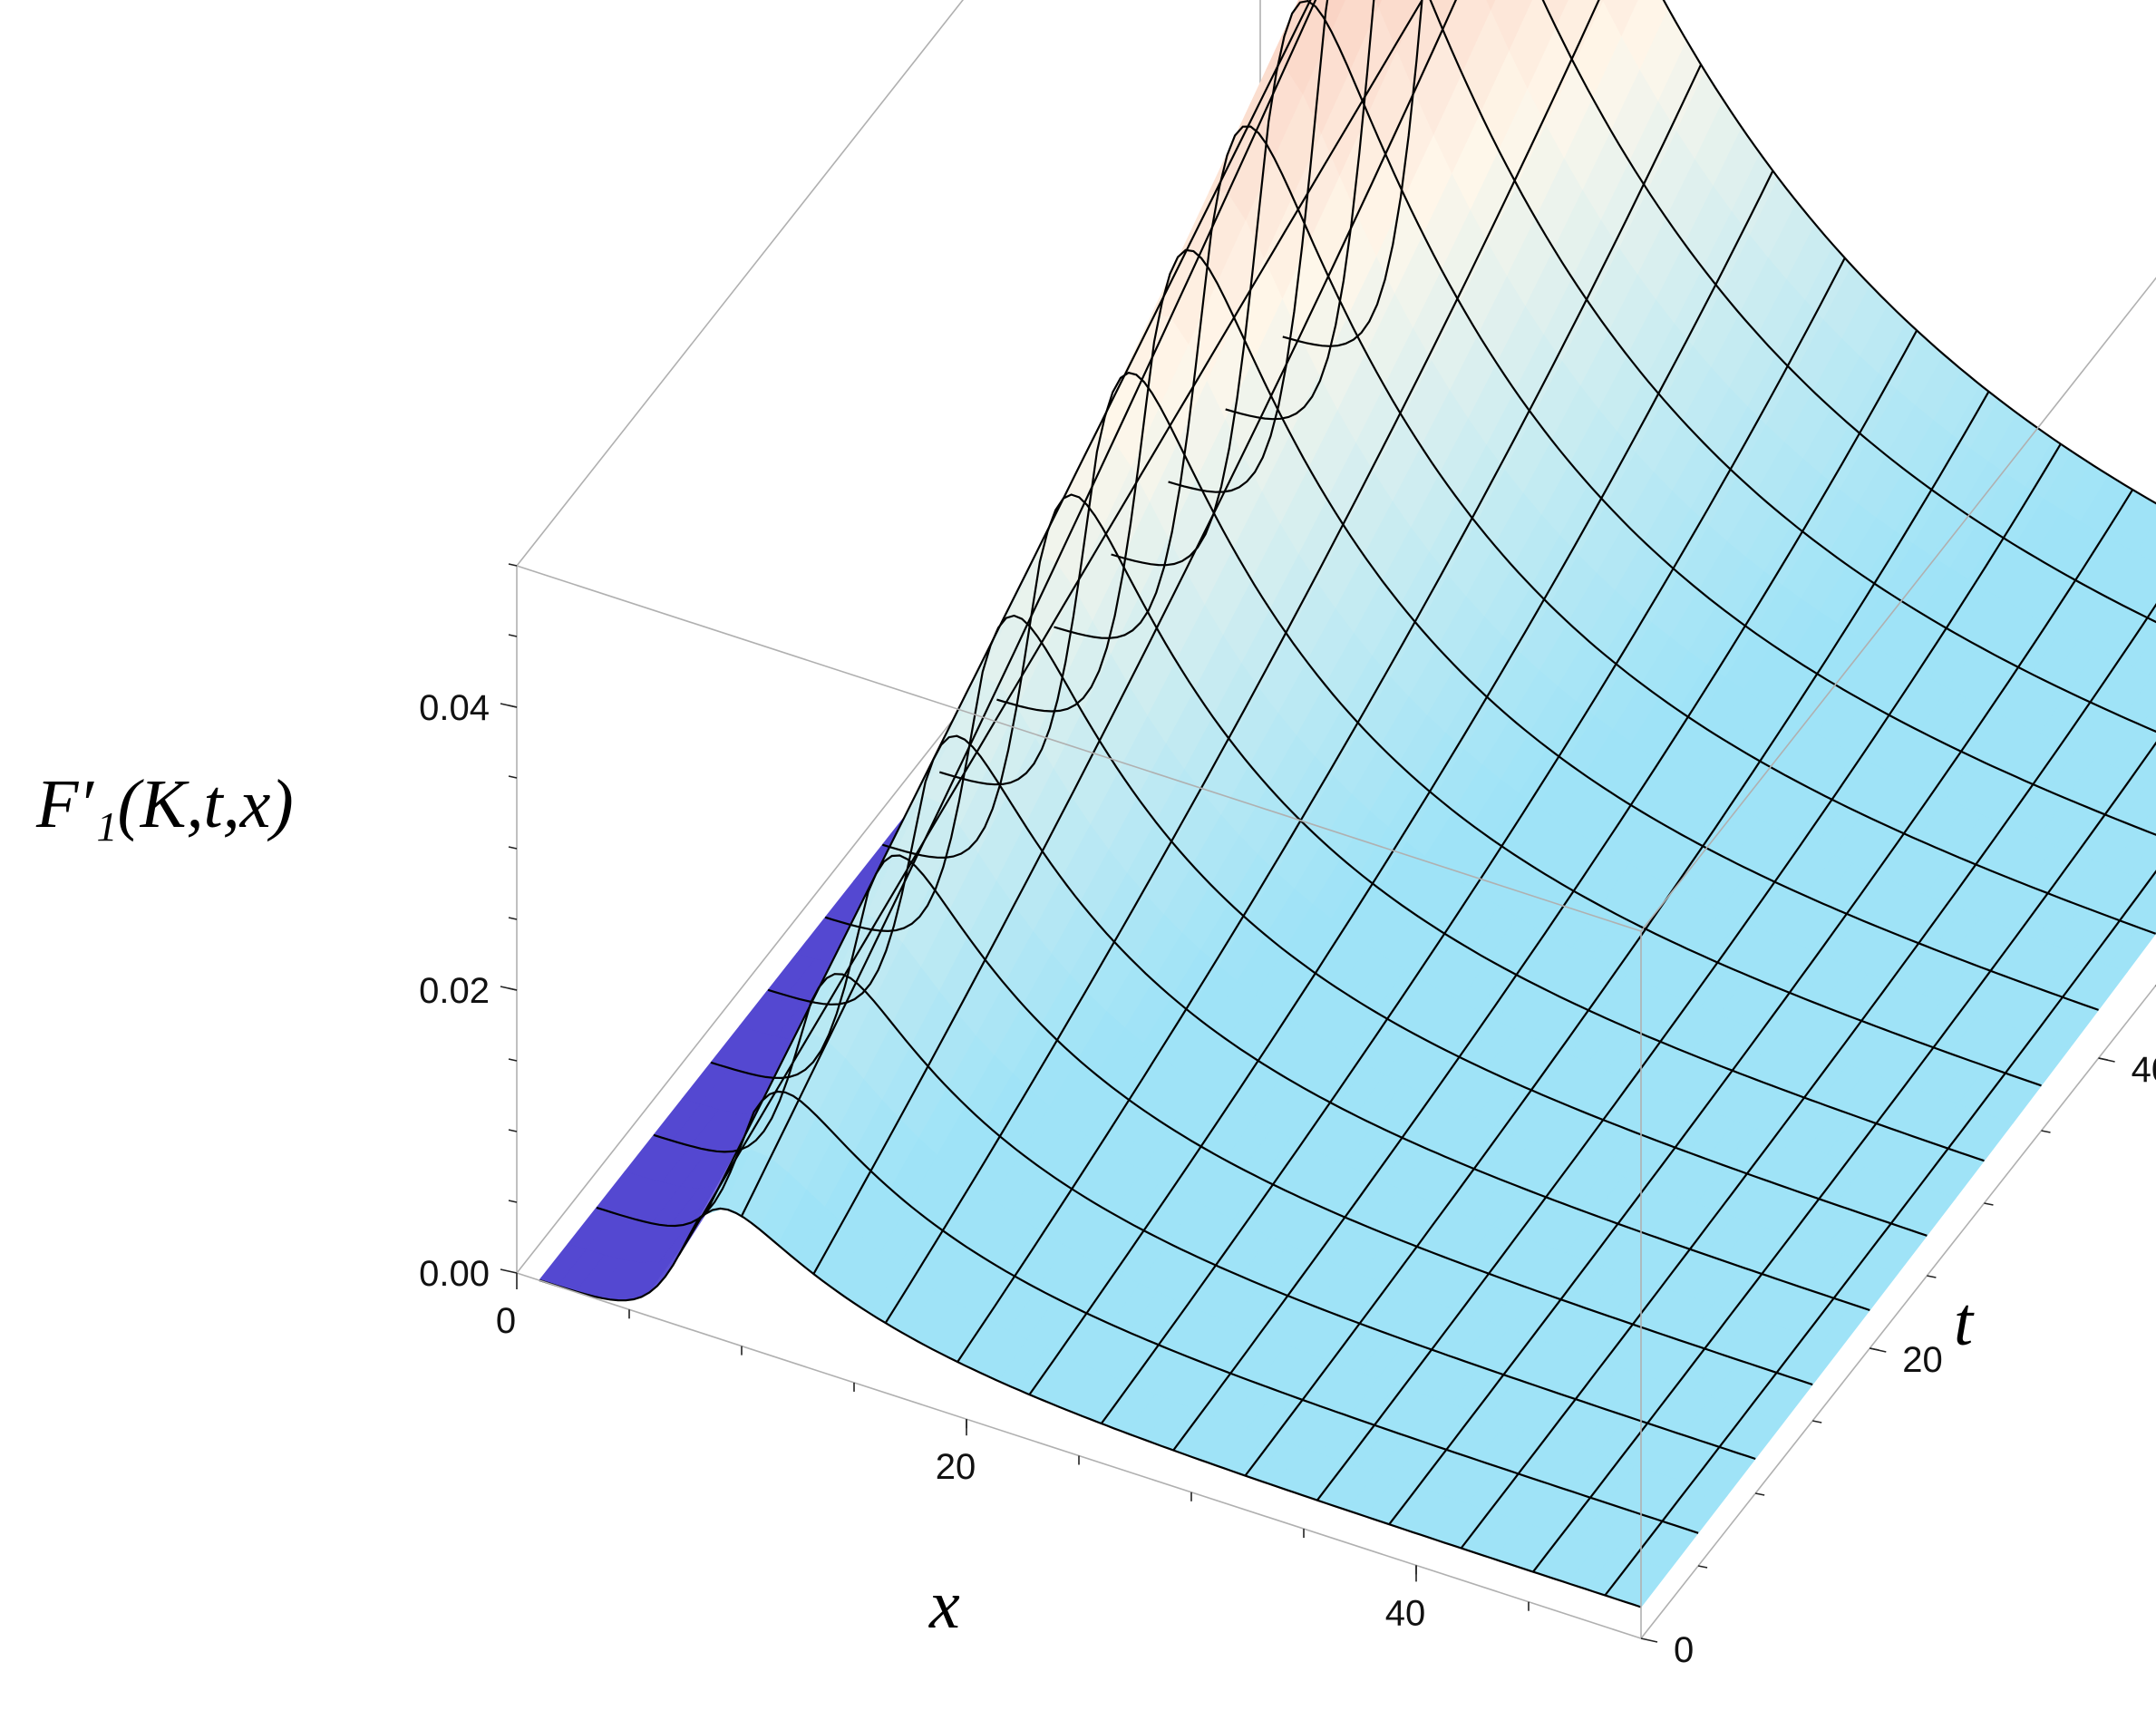  I want to click on x-tick-label: 40, so click(1405, 1613).